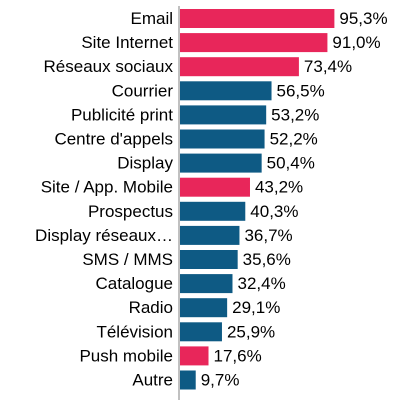 This screenshot has height=402, width=415. What do you see at coordinates (113, 139) in the screenshot?
I see `category-label: Centre d'appels` at bounding box center [113, 139].